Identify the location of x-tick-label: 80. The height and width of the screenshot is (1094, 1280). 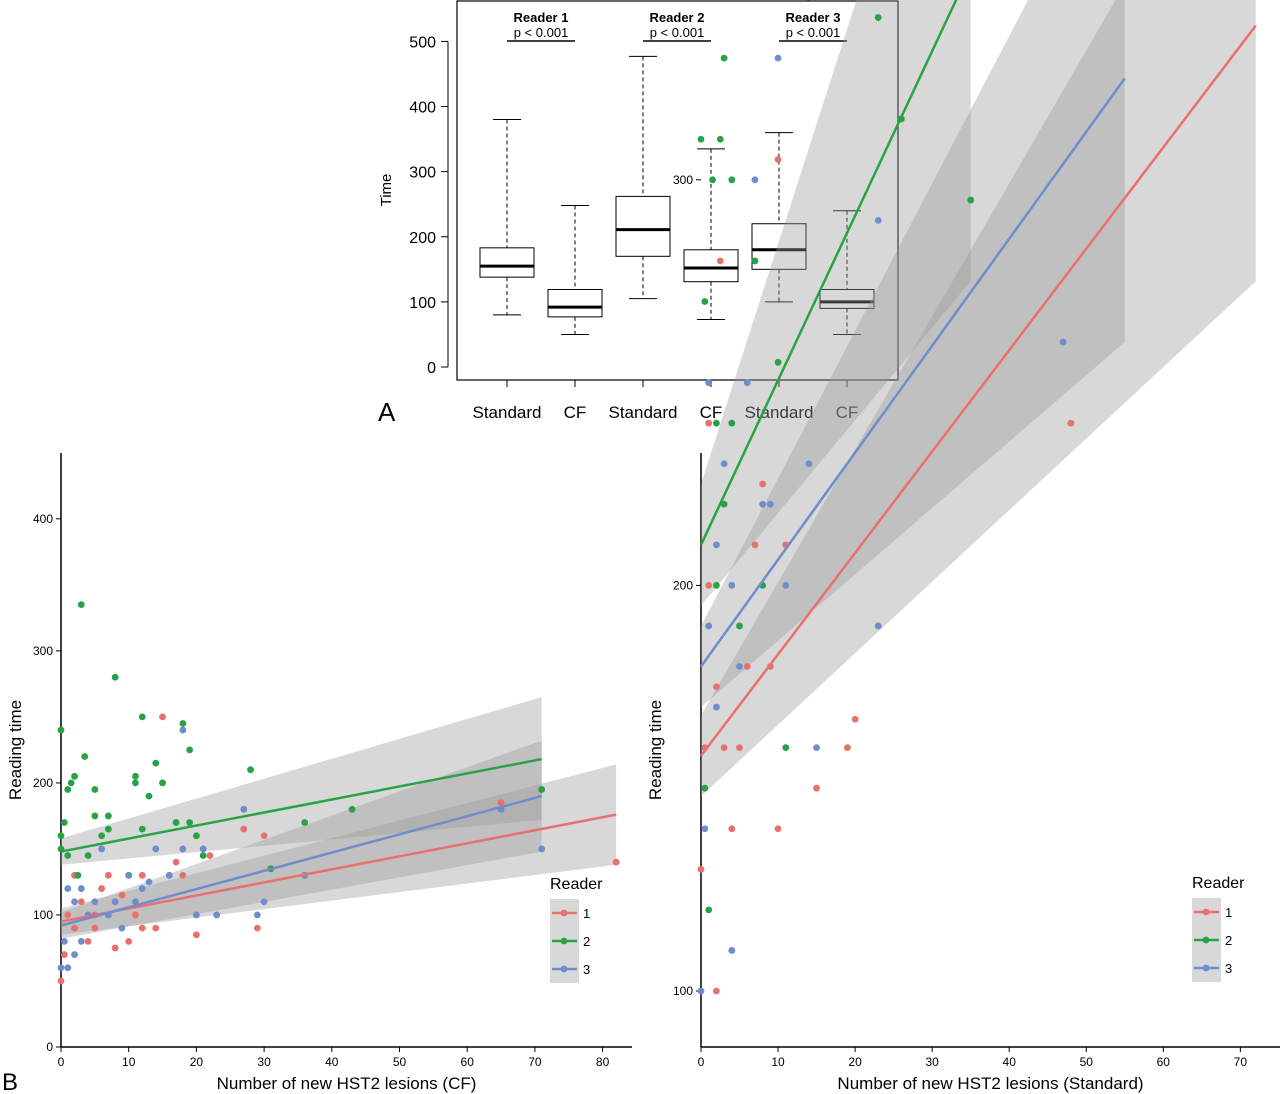
(603, 1062).